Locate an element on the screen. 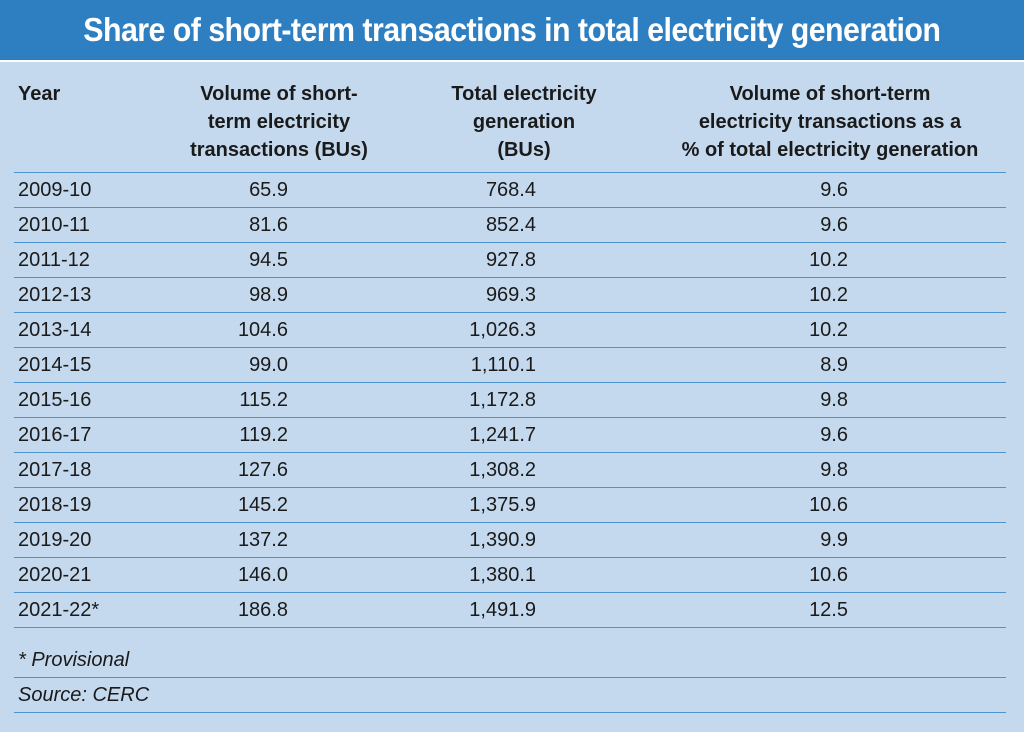 This screenshot has height=732, width=1024. generation-cell-value: 1,491.9 is located at coordinates (502, 609).